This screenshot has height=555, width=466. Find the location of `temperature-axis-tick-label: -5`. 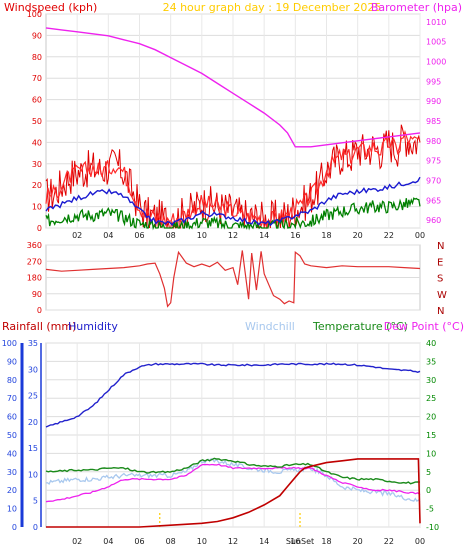

temperature-axis-tick-label: -5 is located at coordinates (430, 509).